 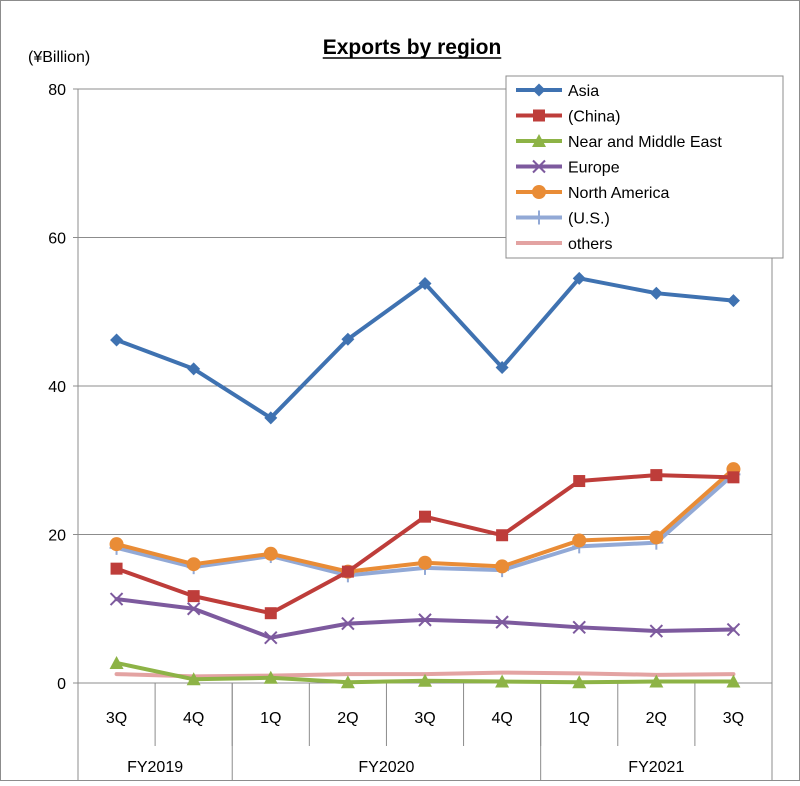 What do you see at coordinates (564, 244) in the screenshot?
I see `legend-item: others` at bounding box center [564, 244].